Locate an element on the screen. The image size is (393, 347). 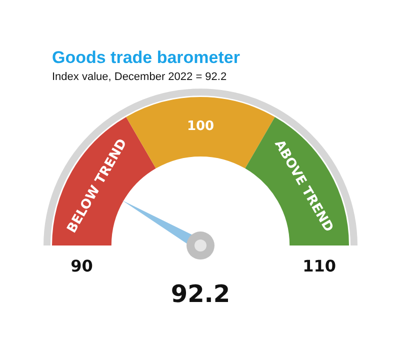
text: 90 is located at coordinates (81, 266).